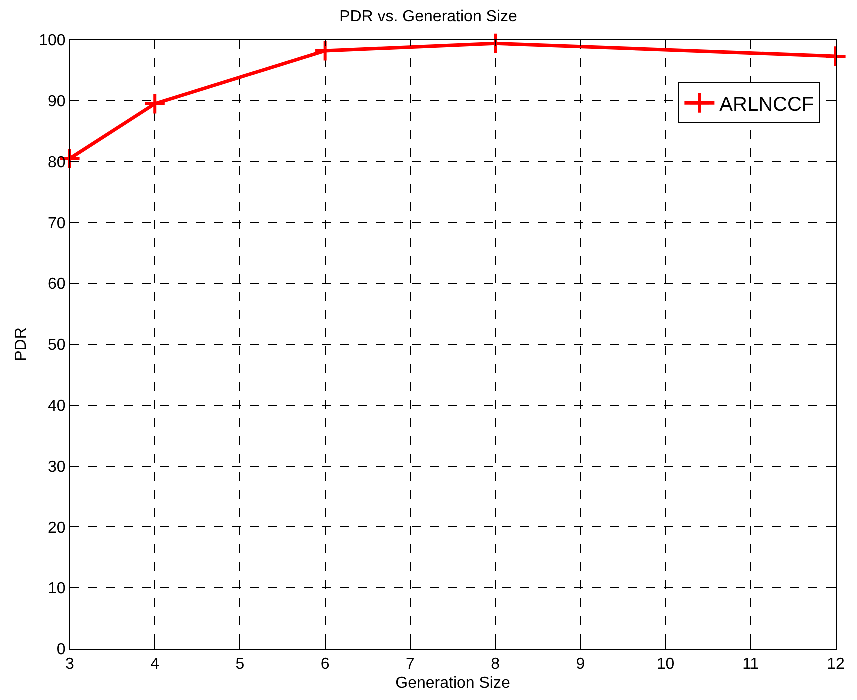 The width and height of the screenshot is (857, 700). What do you see at coordinates (495, 665) in the screenshot?
I see `x-tick-label: 8` at bounding box center [495, 665].